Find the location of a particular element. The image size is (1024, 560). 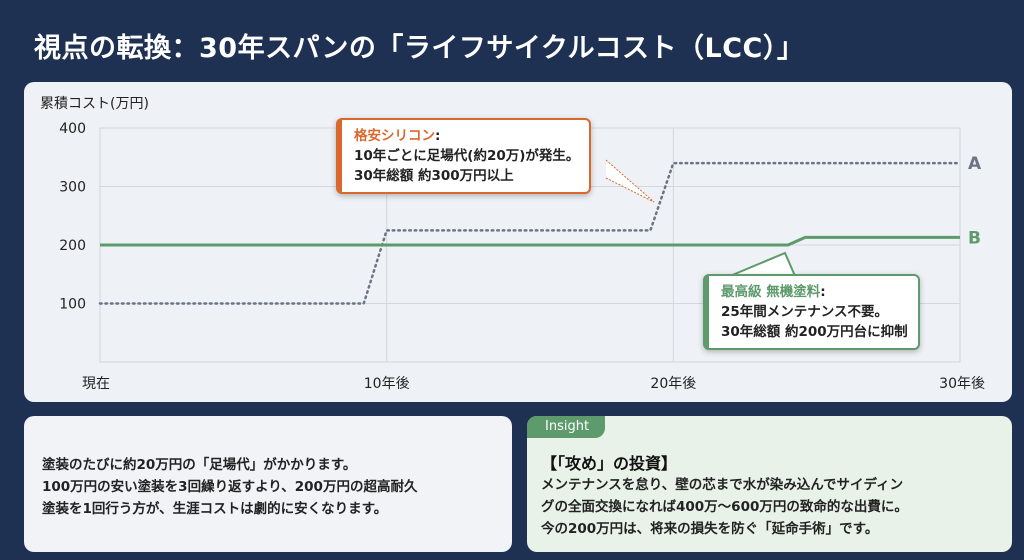

callout-b-pointer is located at coordinates (763, 264).